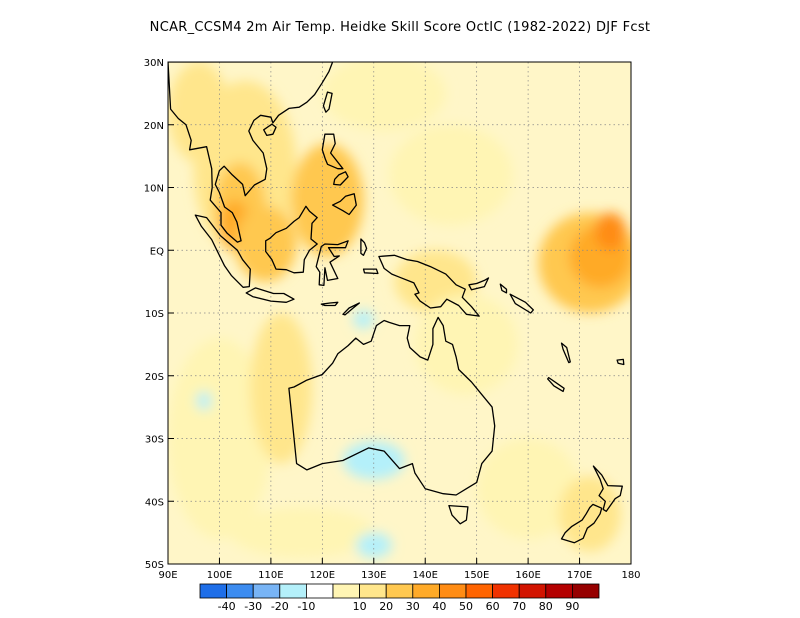  Describe the element at coordinates (253, 606) in the screenshot. I see `colorbar-label: -30` at that location.